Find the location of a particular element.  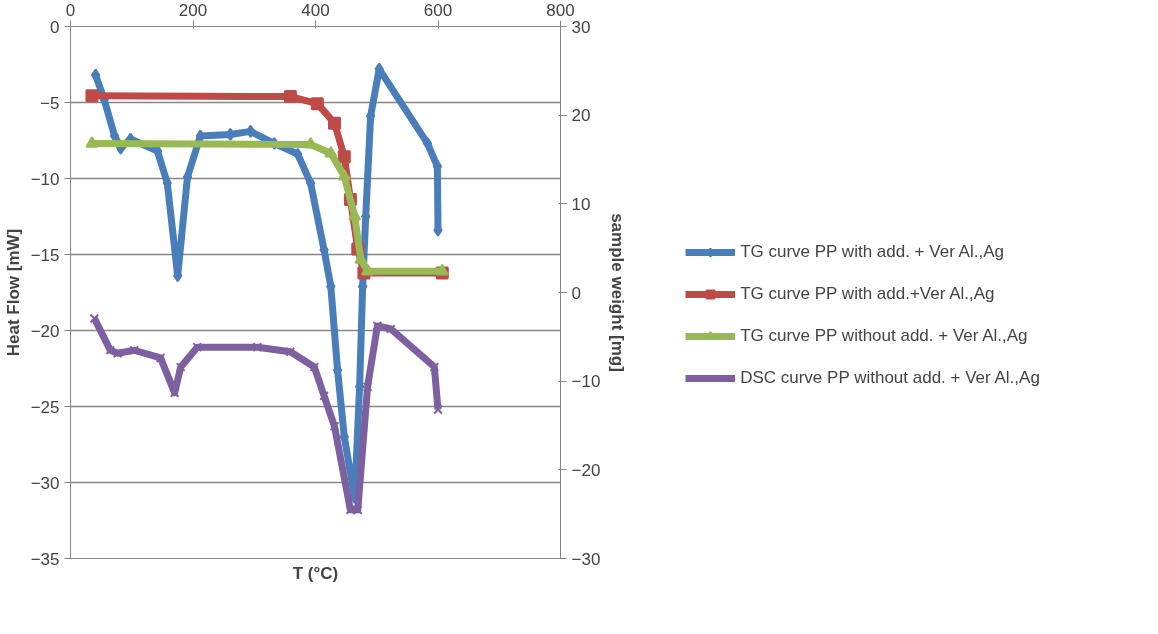

x-tick-label: 0 is located at coordinates (70, 10).